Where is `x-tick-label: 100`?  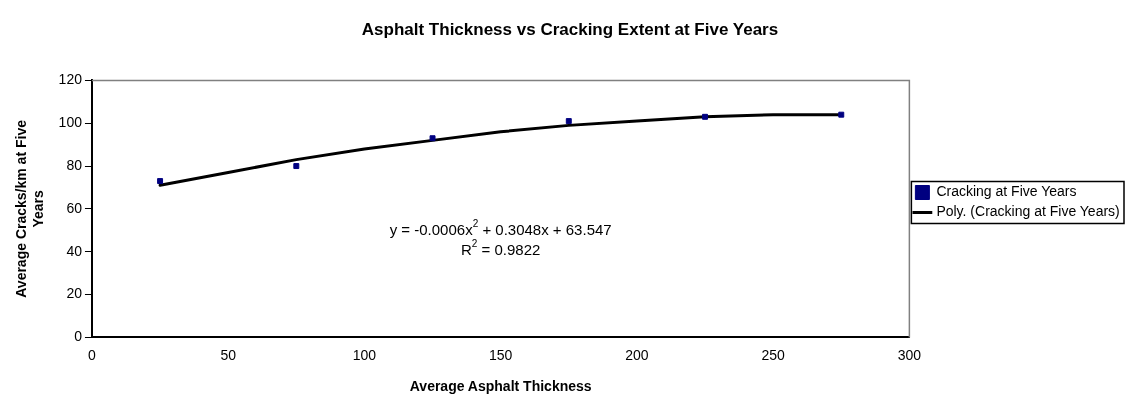 x-tick-label: 100 is located at coordinates (364, 354).